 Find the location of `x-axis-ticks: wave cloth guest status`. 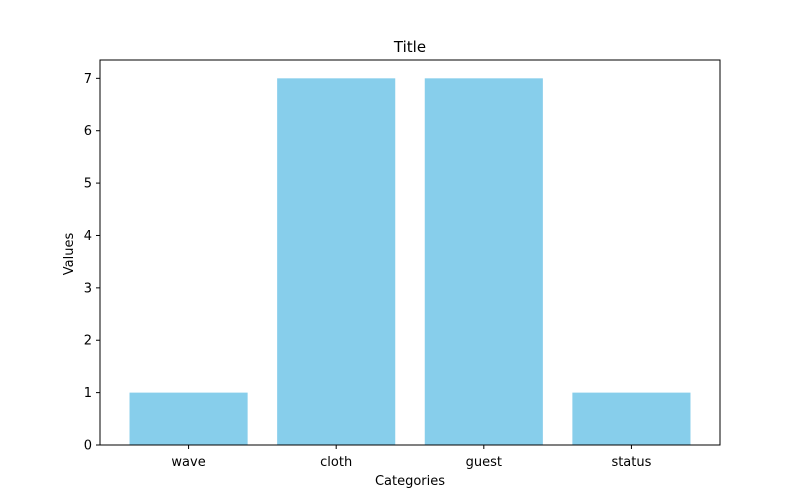

x-axis-ticks: wave cloth guest status is located at coordinates (411, 457).